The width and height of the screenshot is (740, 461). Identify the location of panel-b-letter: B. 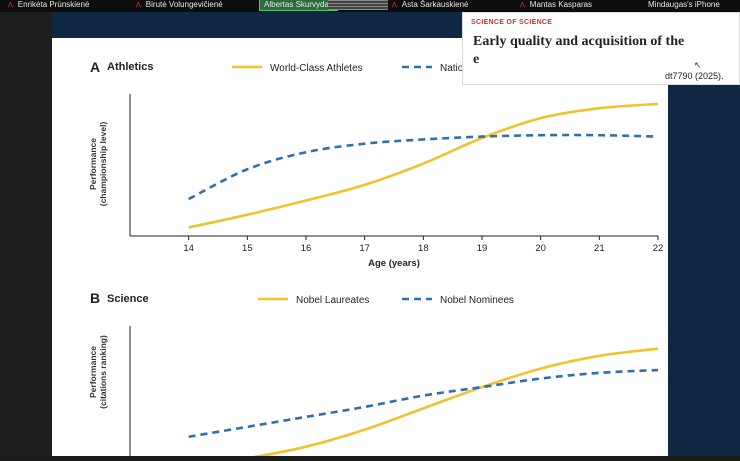
(95, 298).